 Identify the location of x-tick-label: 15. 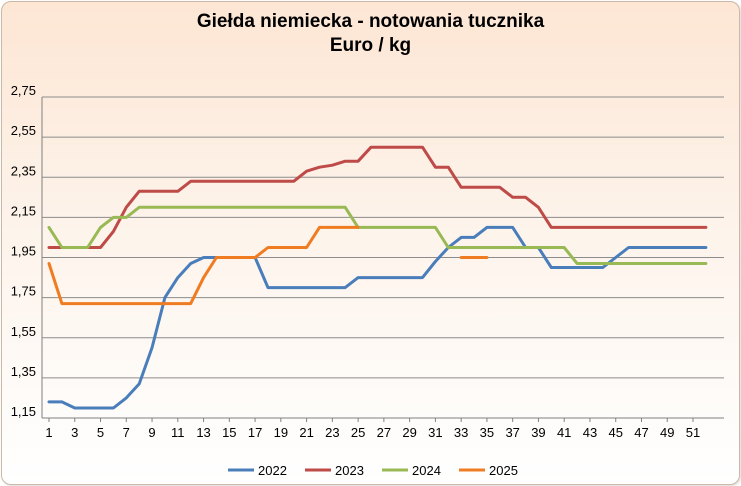
(229, 432).